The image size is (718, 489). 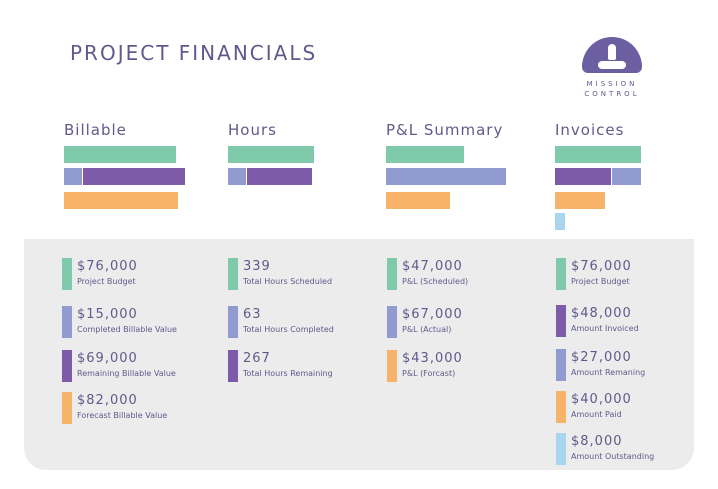 I want to click on legend-value: $67,000, so click(x=432, y=314).